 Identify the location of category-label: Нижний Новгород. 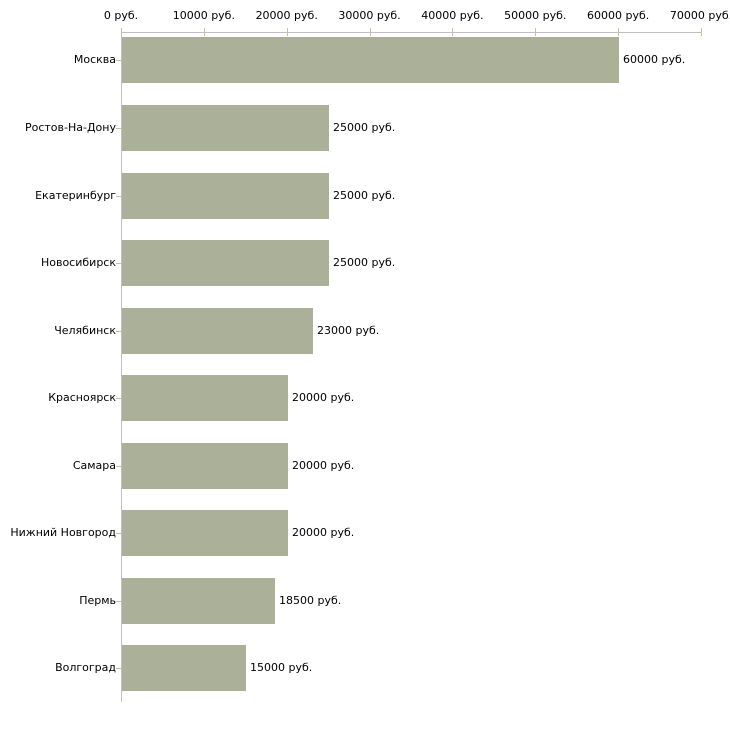
(63, 533).